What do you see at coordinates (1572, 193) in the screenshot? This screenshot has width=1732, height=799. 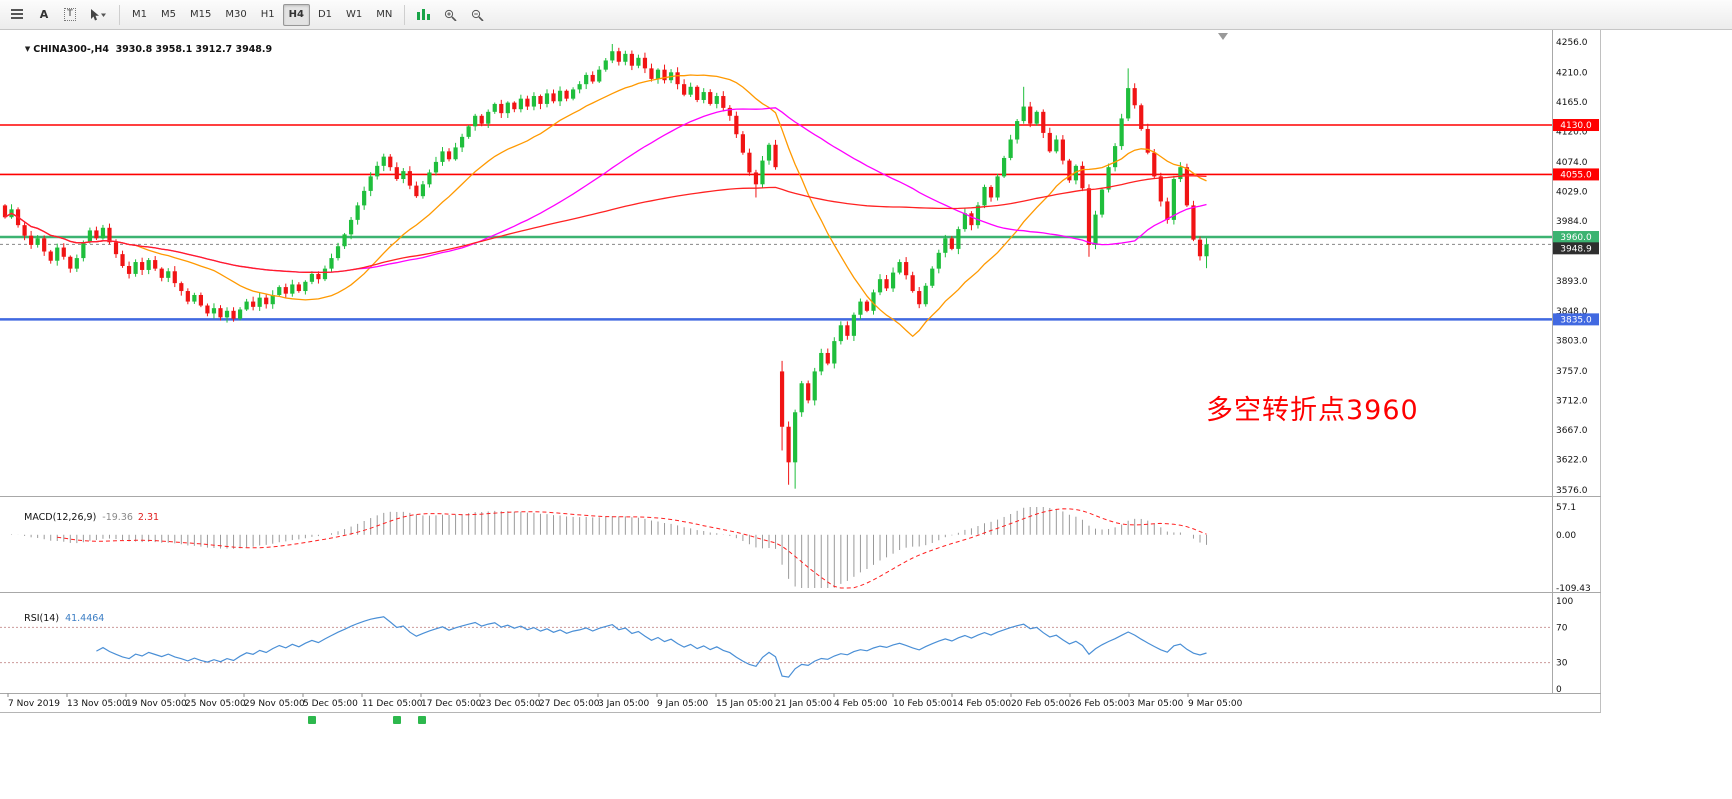 I see `price-scale-label: 4029.0` at bounding box center [1572, 193].